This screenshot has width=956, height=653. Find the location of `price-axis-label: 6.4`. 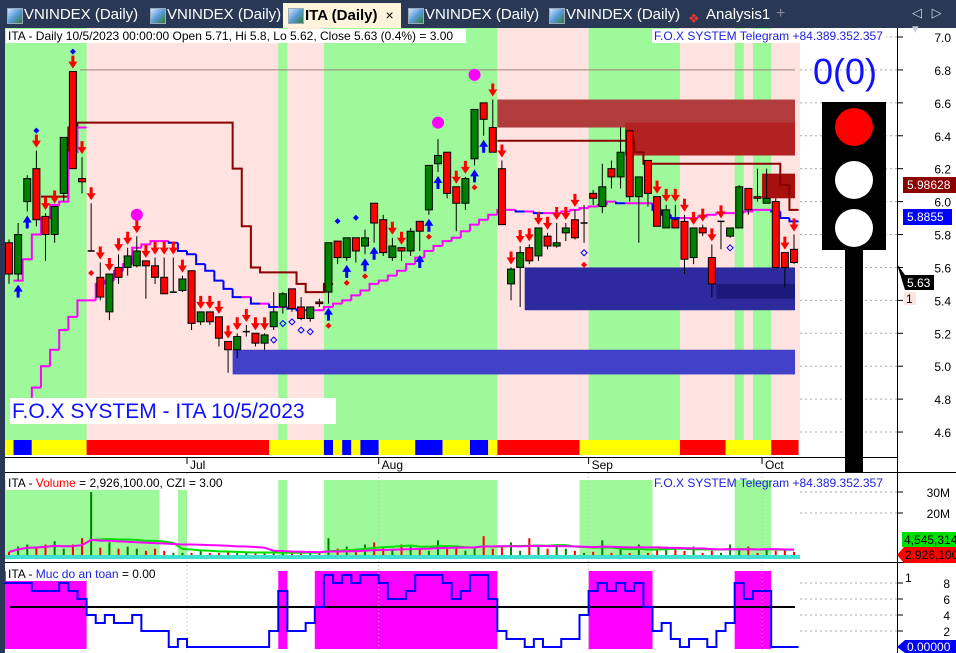

price-axis-label: 6.4 is located at coordinates (942, 137).